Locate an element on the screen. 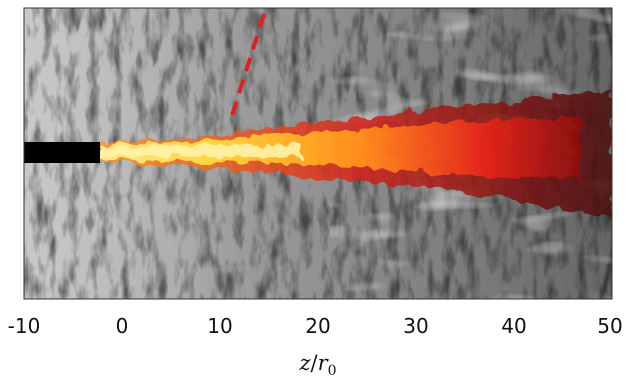 This screenshot has height=381, width=630. x-tick-label: 40 is located at coordinates (513, 326).